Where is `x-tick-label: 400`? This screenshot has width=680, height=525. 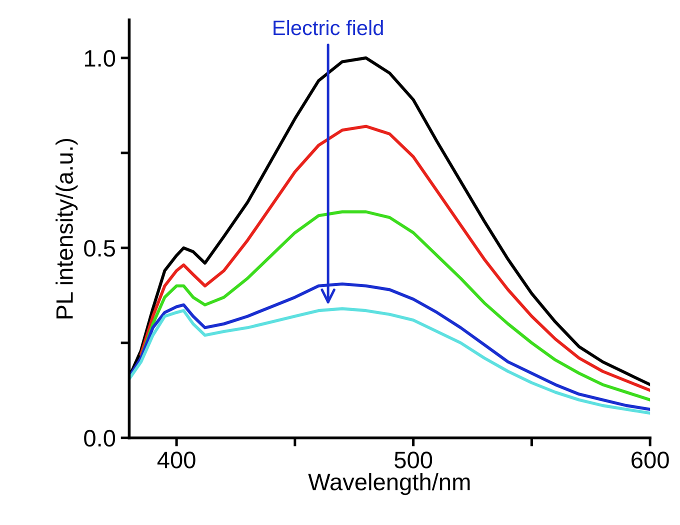
x-tick-label: 400 is located at coordinates (176, 460).